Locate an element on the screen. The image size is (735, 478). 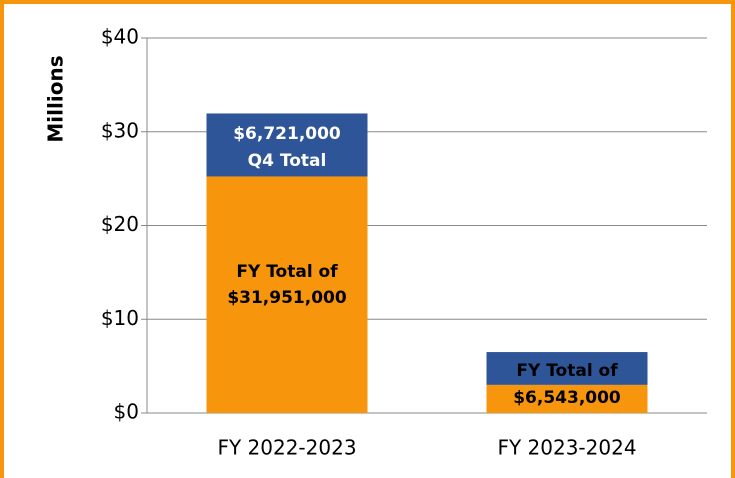
y-tick-label: $30 is located at coordinates (120, 130).